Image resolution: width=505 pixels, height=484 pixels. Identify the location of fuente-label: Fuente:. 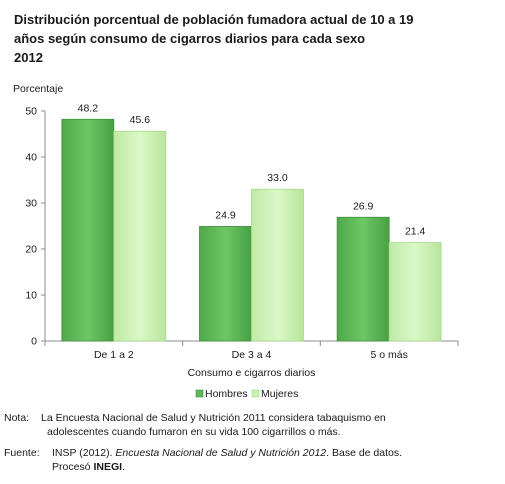
(22, 453).